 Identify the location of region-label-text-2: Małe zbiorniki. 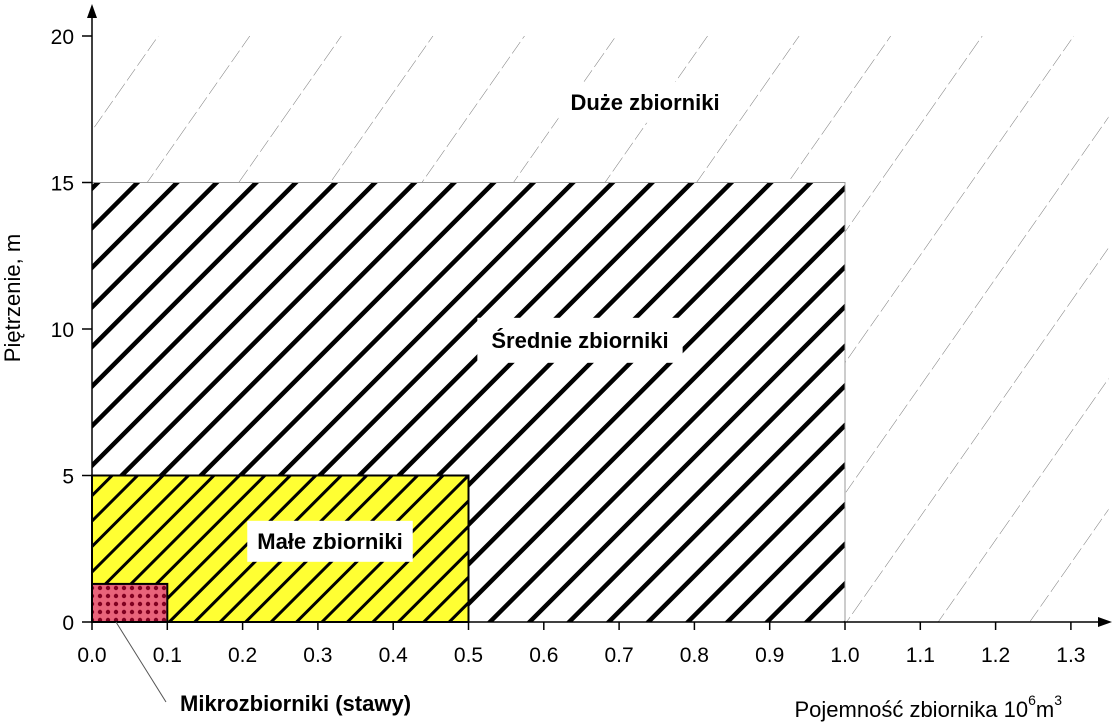
(329, 541).